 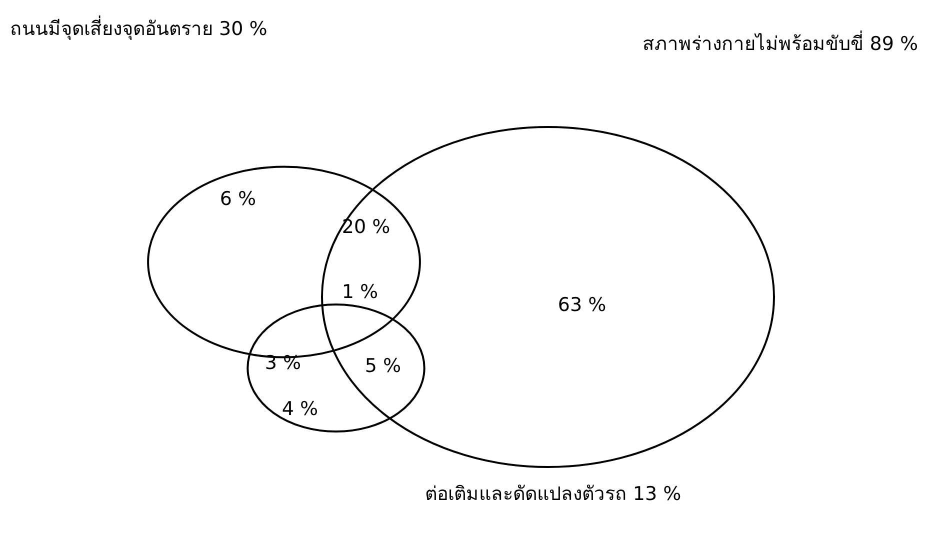 I want to click on text: 63 %, so click(x=582, y=305).